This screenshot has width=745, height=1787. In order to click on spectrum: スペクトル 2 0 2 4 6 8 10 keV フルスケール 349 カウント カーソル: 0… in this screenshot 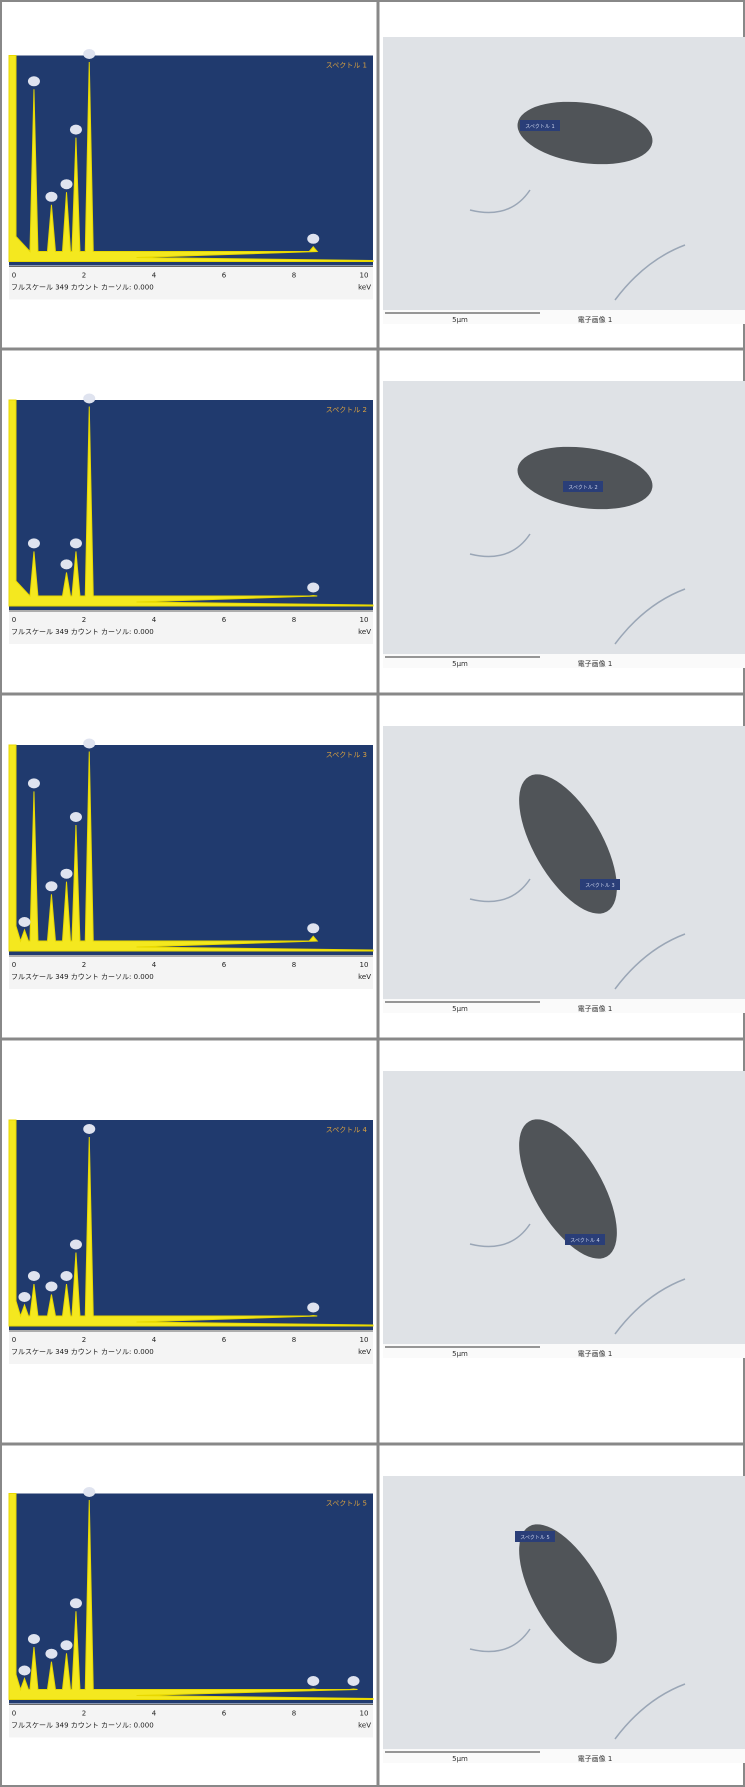, I will do `click(191, 518)`.